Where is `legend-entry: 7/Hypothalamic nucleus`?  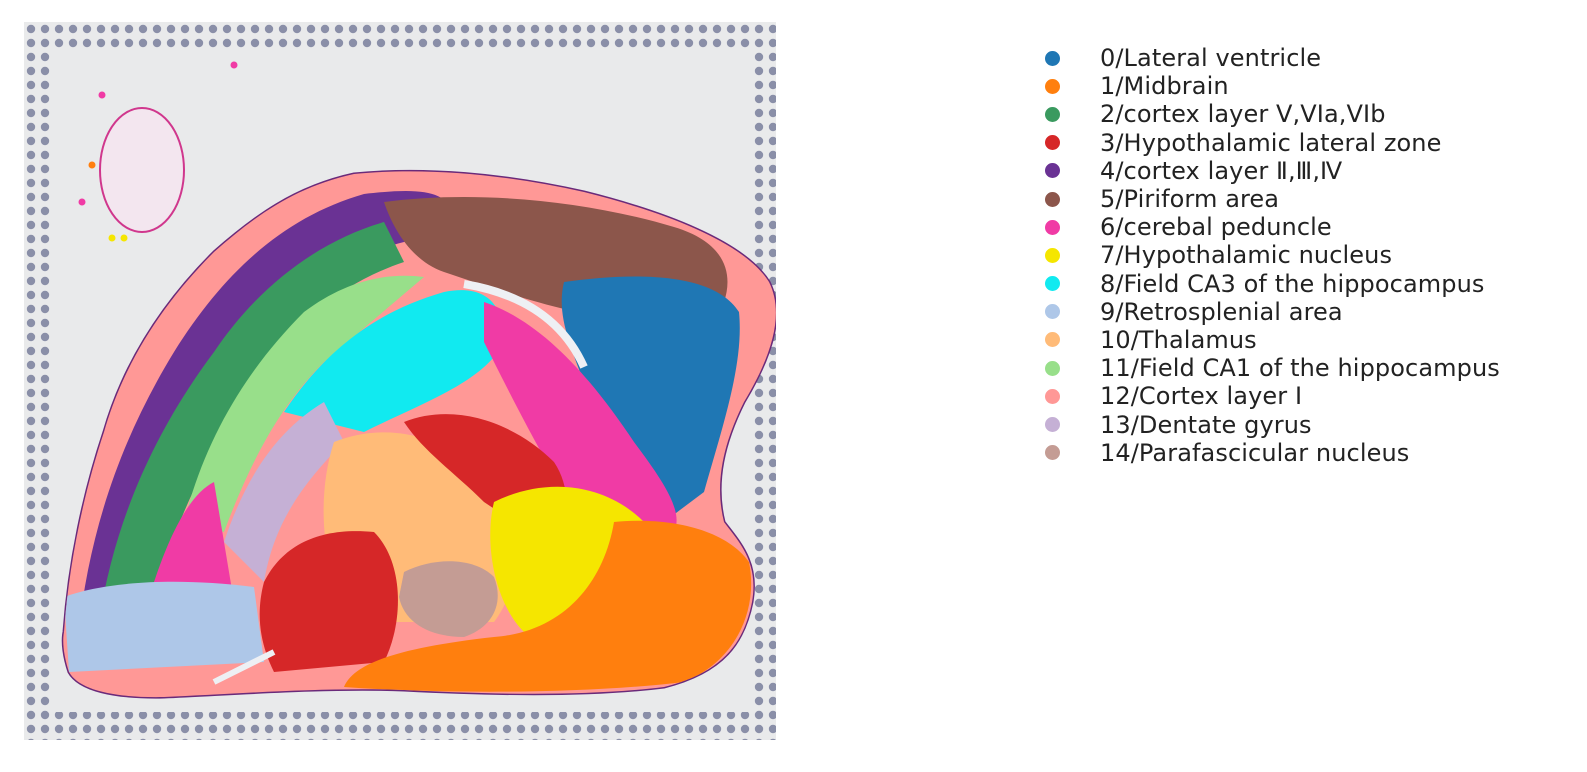 legend-entry: 7/Hypothalamic nucleus is located at coordinates (1268, 255).